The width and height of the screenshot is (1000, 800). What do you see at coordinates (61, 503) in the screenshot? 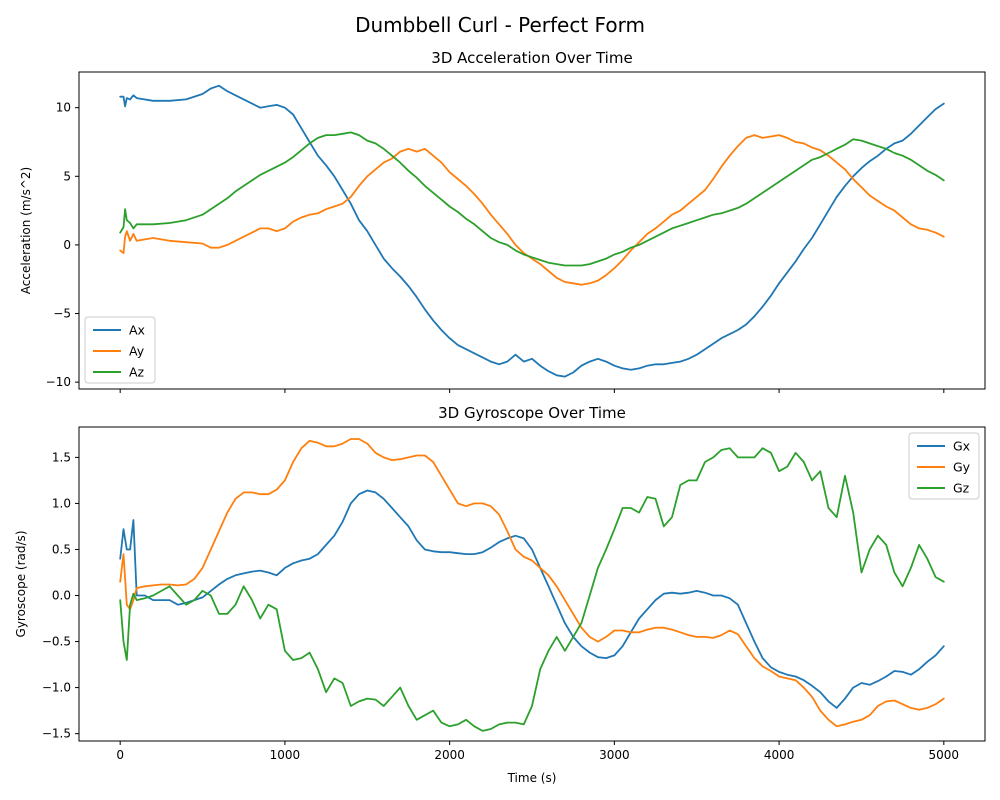
I see `gyroscope-ytick-label: 1.0` at bounding box center [61, 503].